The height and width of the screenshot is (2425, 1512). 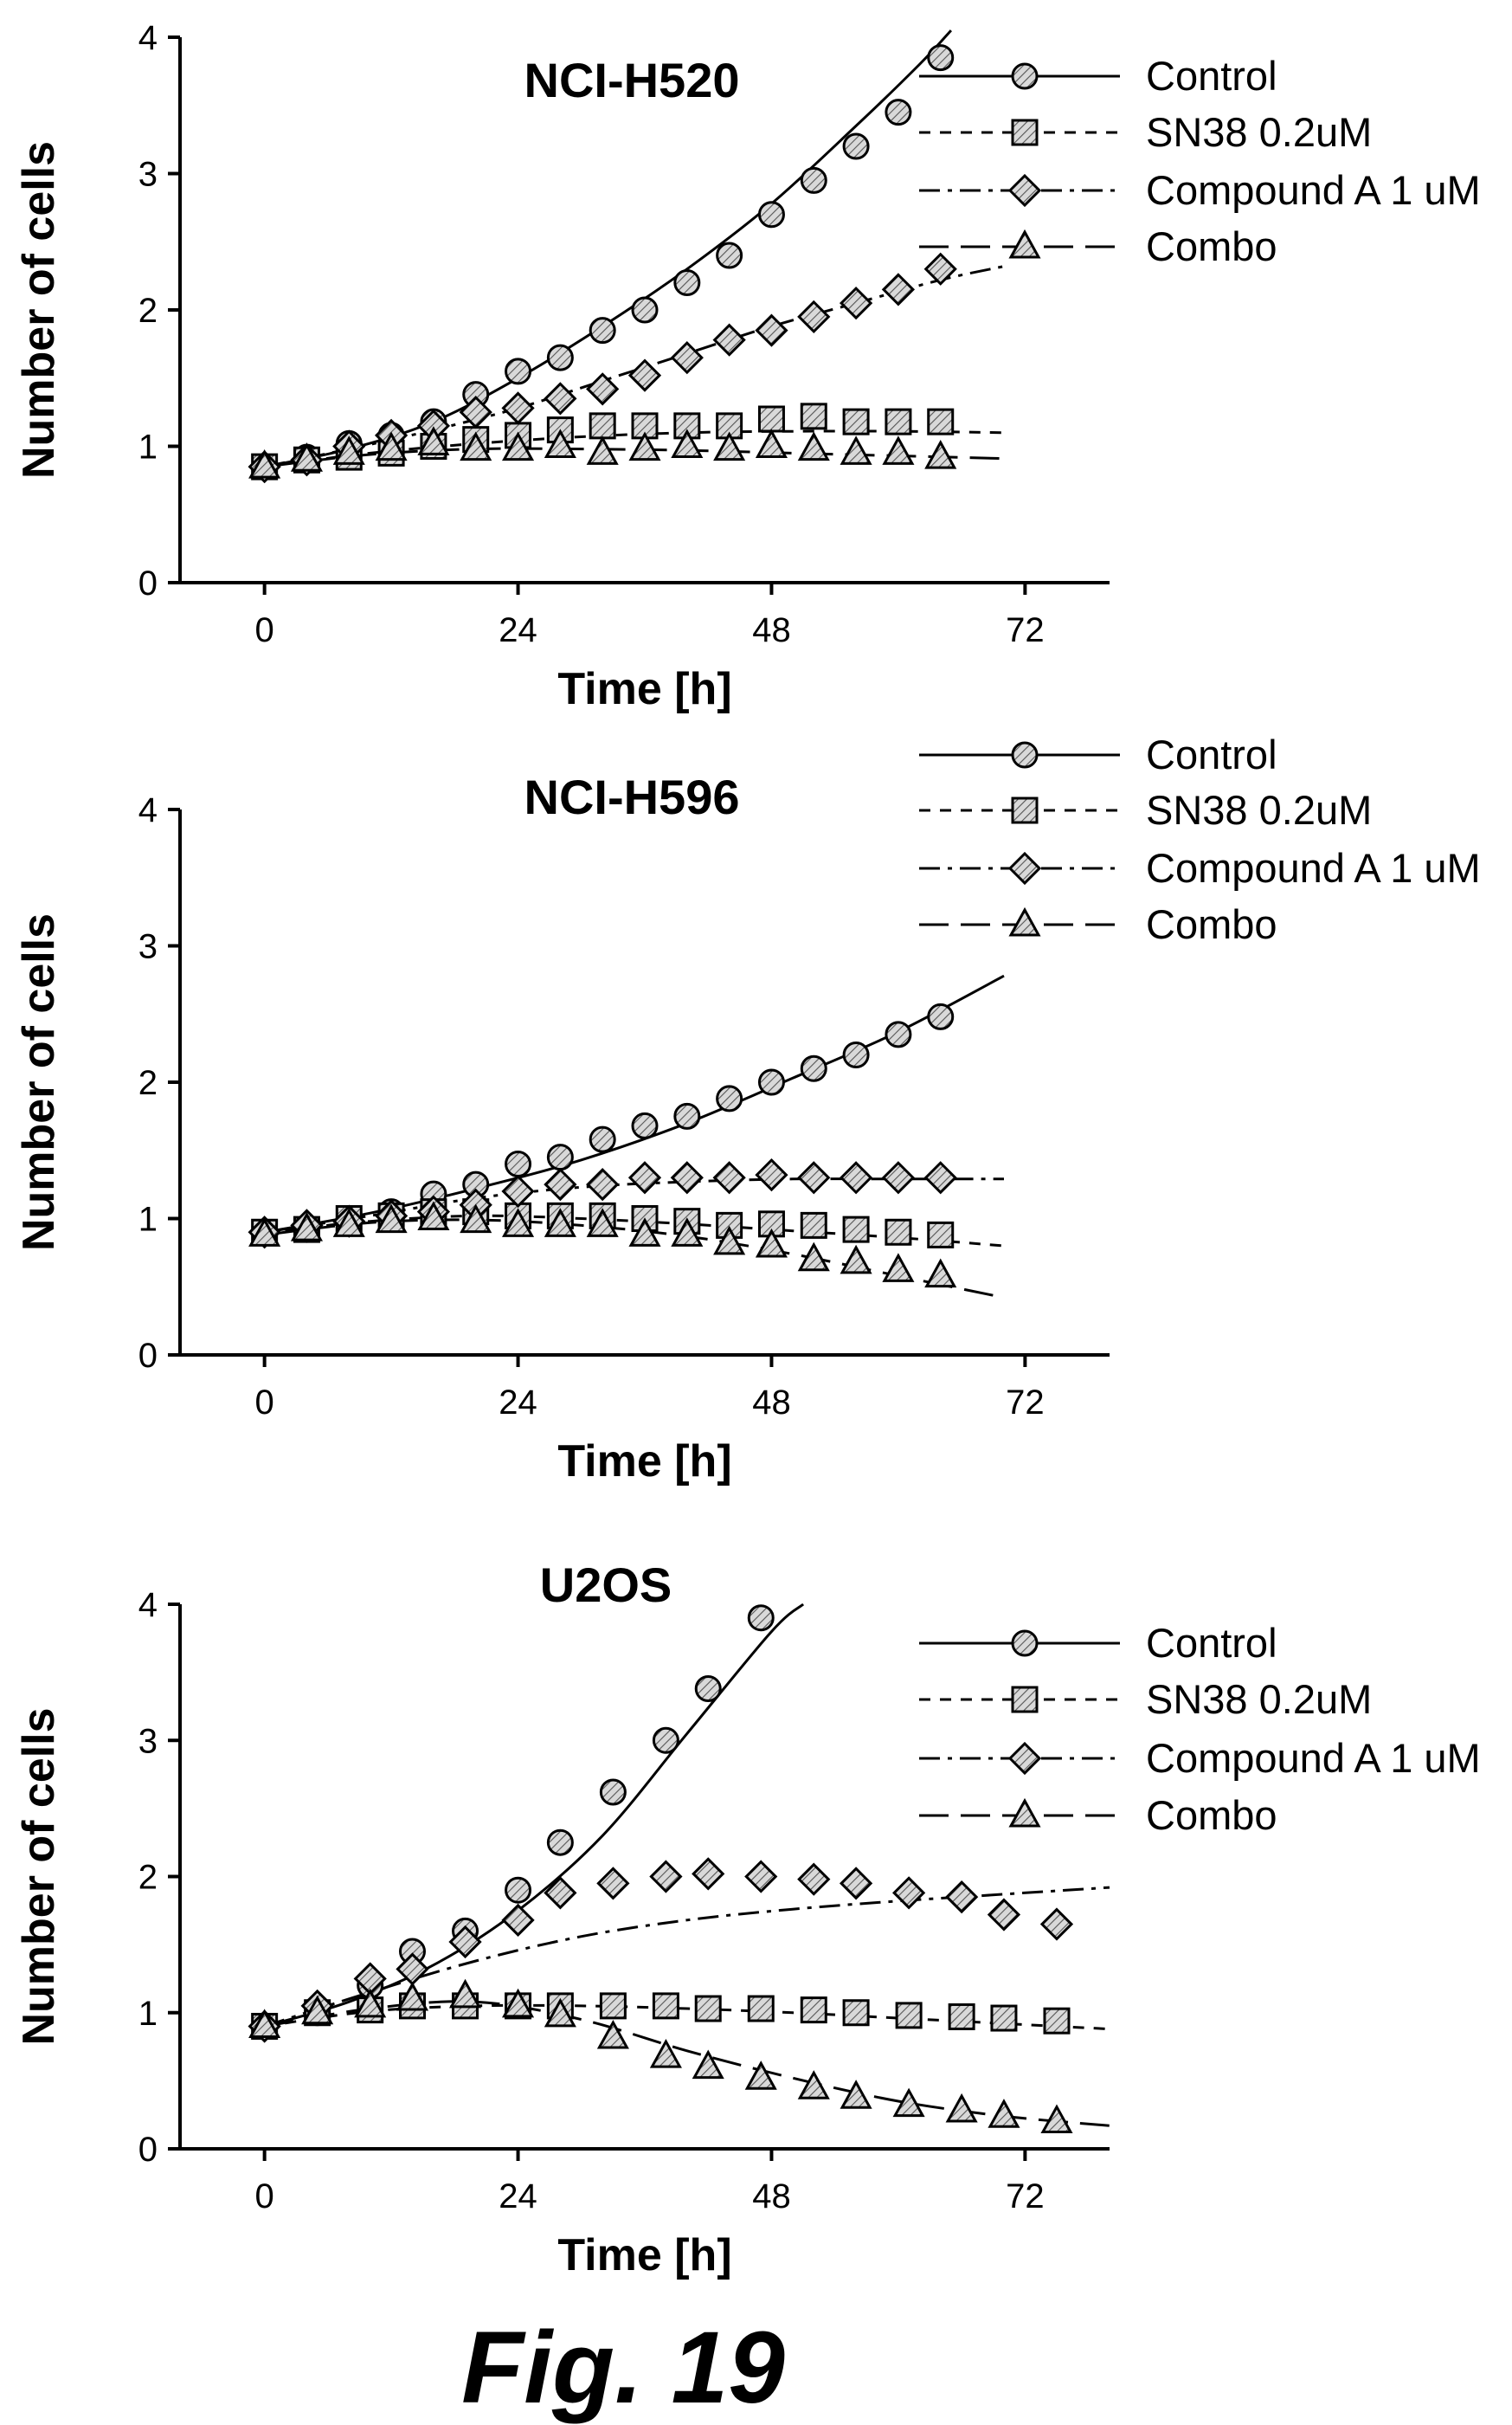 What do you see at coordinates (687, 2063) in the screenshot?
I see `series-line-triangle` at bounding box center [687, 2063].